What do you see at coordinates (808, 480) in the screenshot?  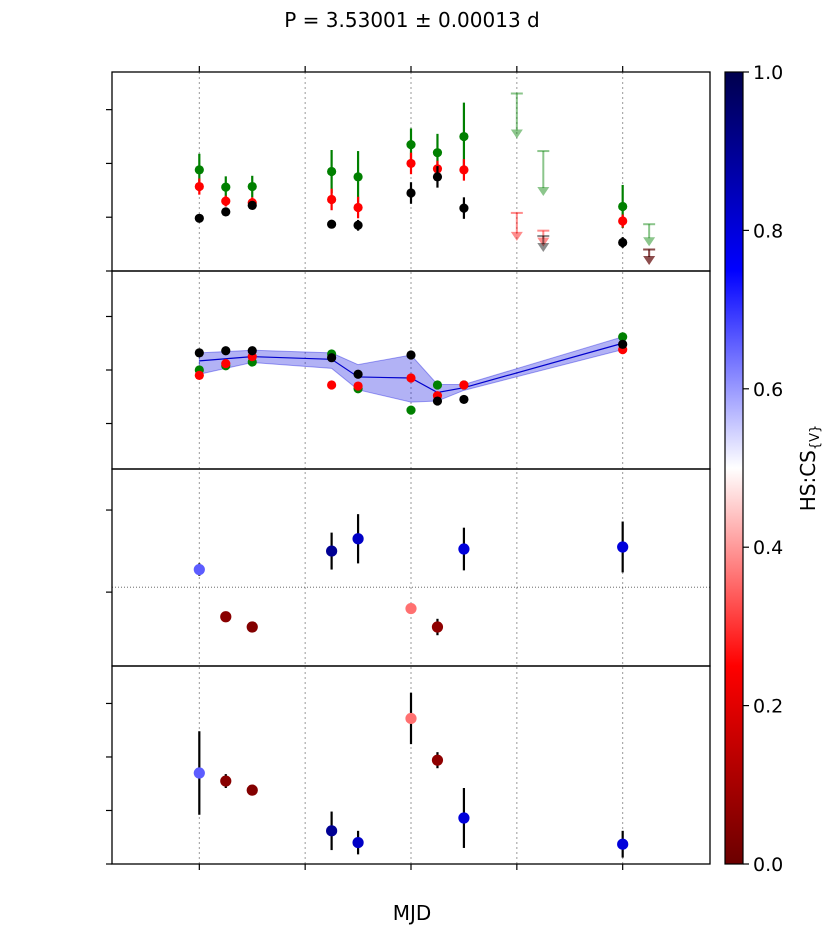 I see `colorbar-label-main: HS:CS` at bounding box center [808, 480].